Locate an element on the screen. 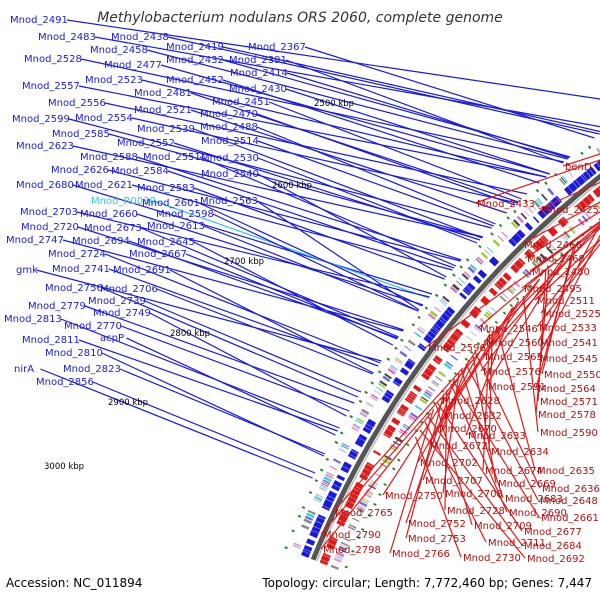 The width and height of the screenshot is (600, 600). gene-label: Mnod_2730 is located at coordinates (492, 558).